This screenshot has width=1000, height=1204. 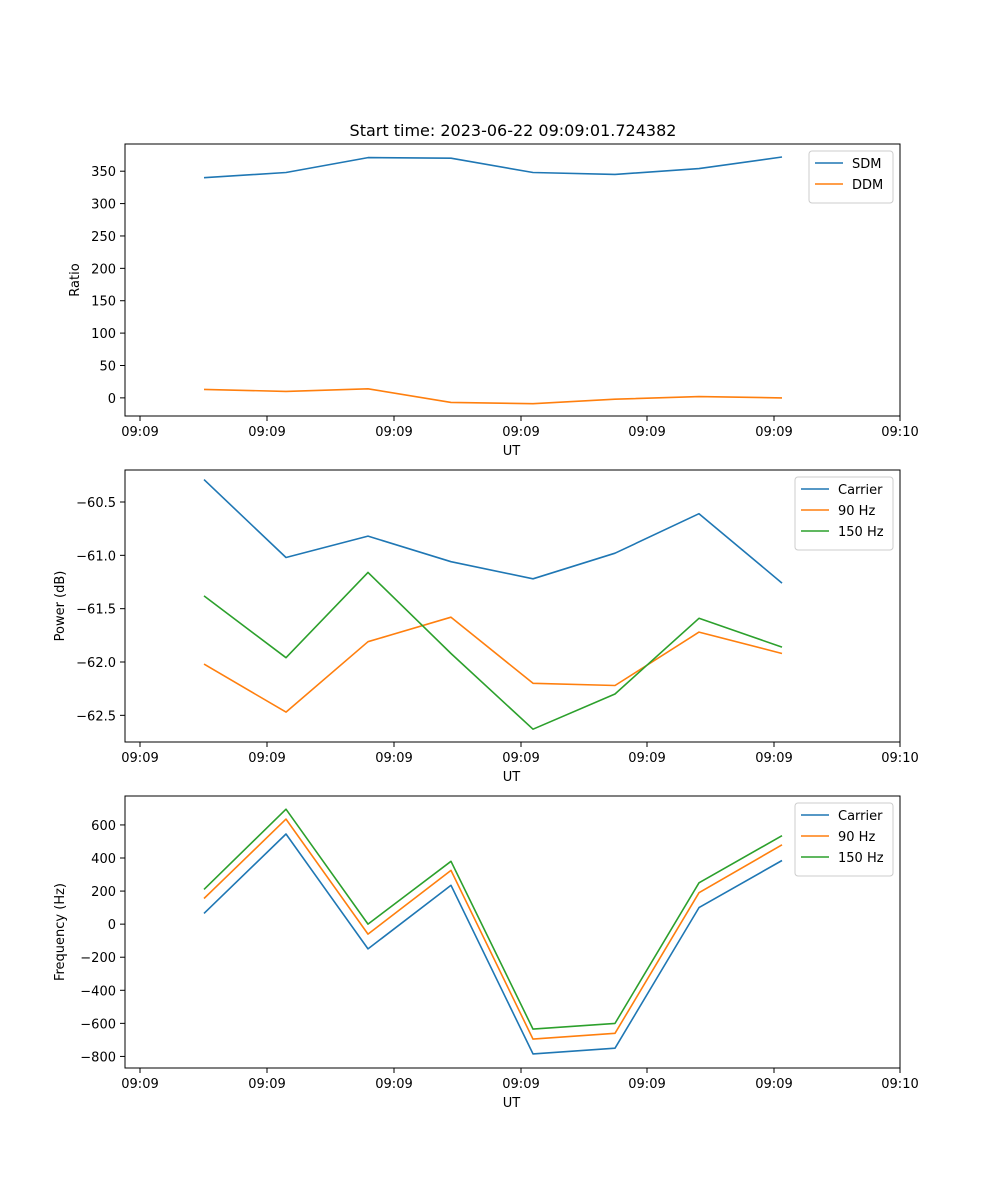 I want to click on x-tick-label-1-4: 09:09, so click(x=646, y=758).